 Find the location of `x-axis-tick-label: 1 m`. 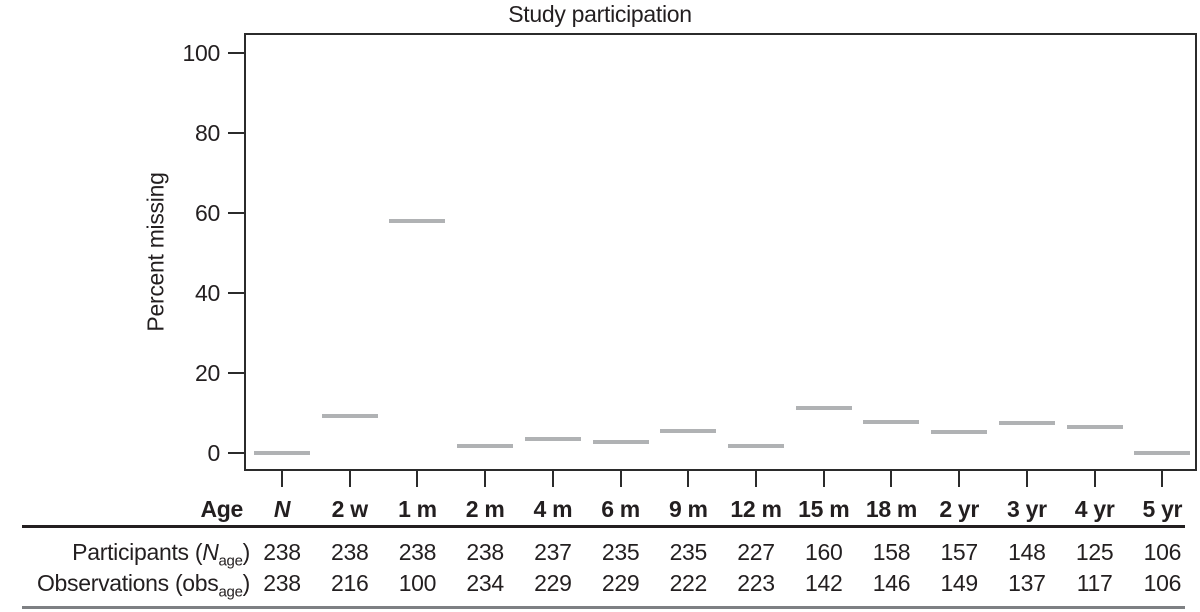

x-axis-tick-label: 1 m is located at coordinates (417, 509).